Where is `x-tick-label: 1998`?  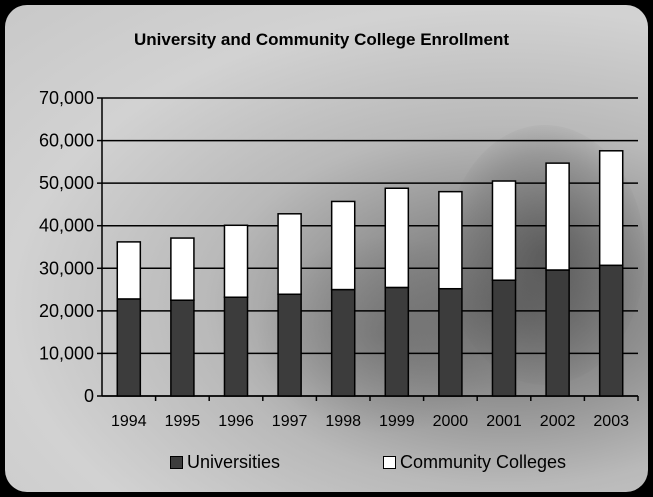
x-tick-label: 1998 is located at coordinates (343, 421).